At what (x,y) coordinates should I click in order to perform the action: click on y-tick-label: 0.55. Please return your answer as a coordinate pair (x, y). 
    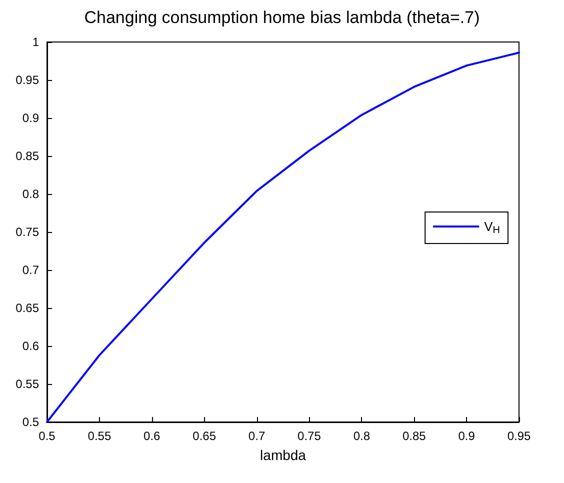
    Looking at the image, I should click on (28, 384).